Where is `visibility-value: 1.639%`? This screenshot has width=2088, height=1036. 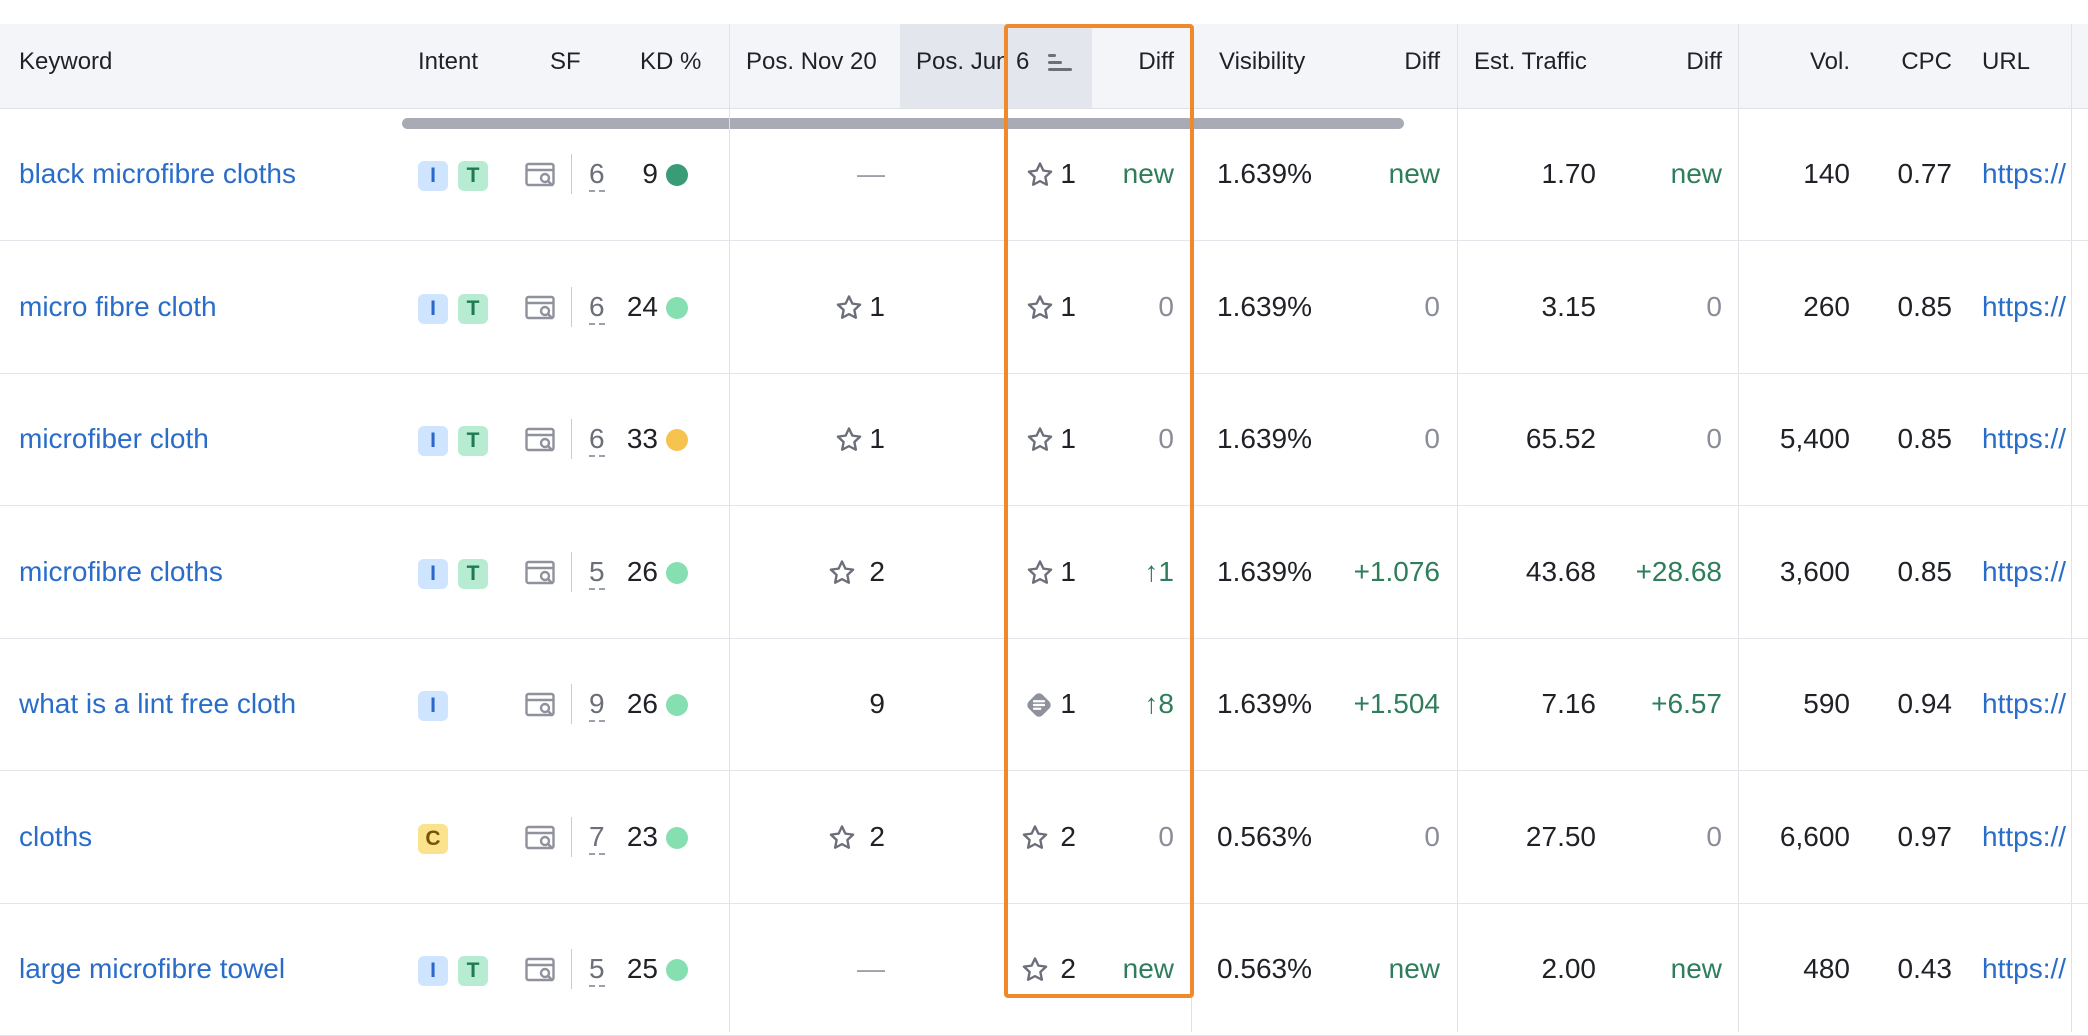
visibility-value: 1.639% is located at coordinates (1264, 306).